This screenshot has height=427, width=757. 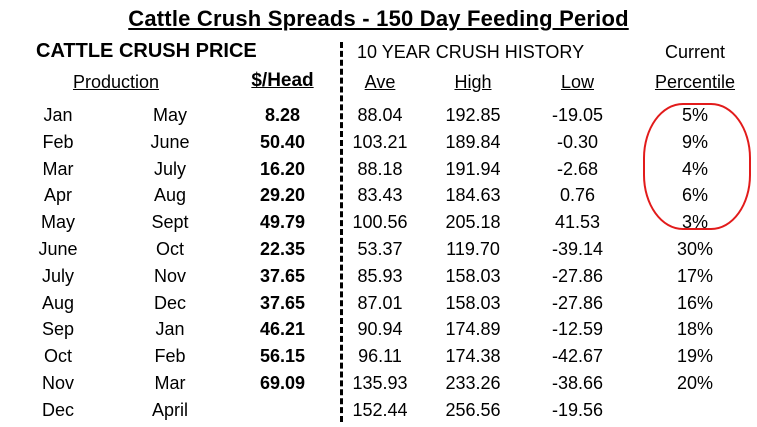 I want to click on marketing-month: Dec, so click(x=169, y=302).